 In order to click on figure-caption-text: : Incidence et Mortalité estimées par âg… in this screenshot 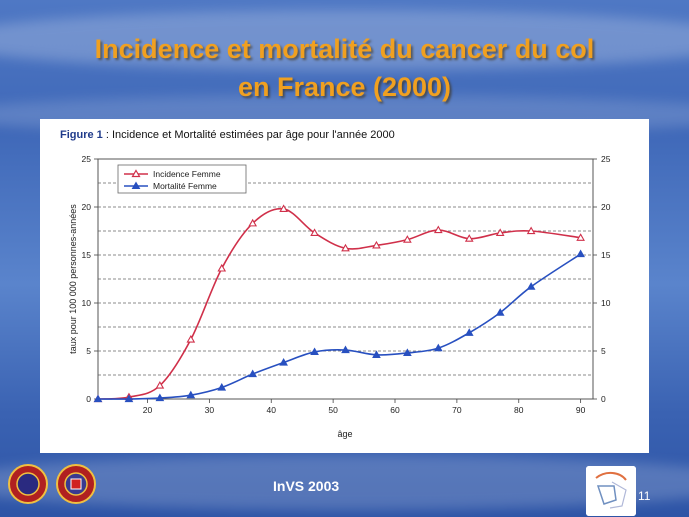, I will do `click(248, 135)`.